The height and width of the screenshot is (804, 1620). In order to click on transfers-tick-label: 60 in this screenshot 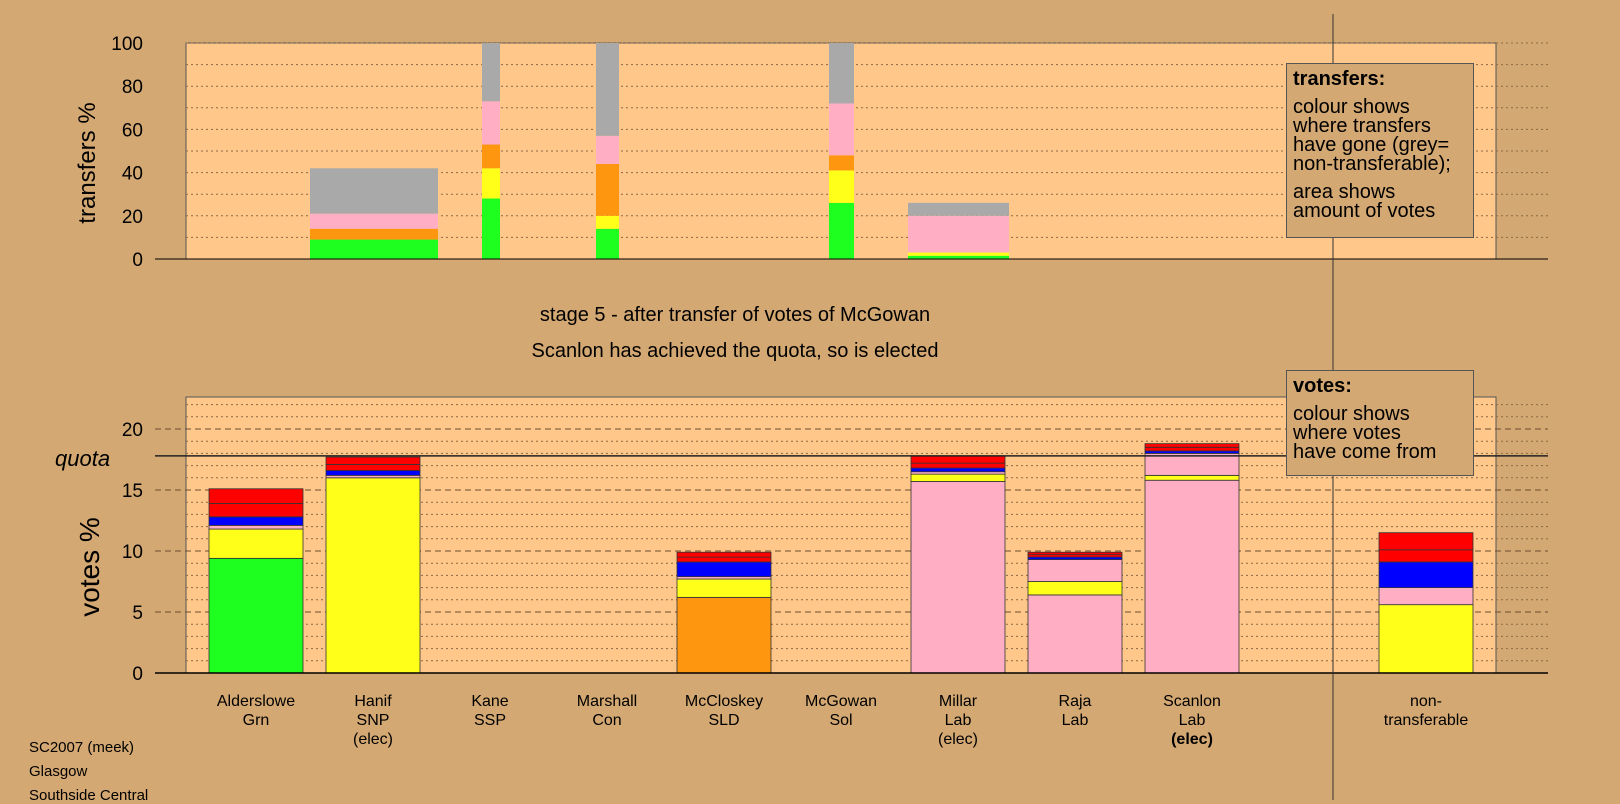, I will do `click(132, 130)`.